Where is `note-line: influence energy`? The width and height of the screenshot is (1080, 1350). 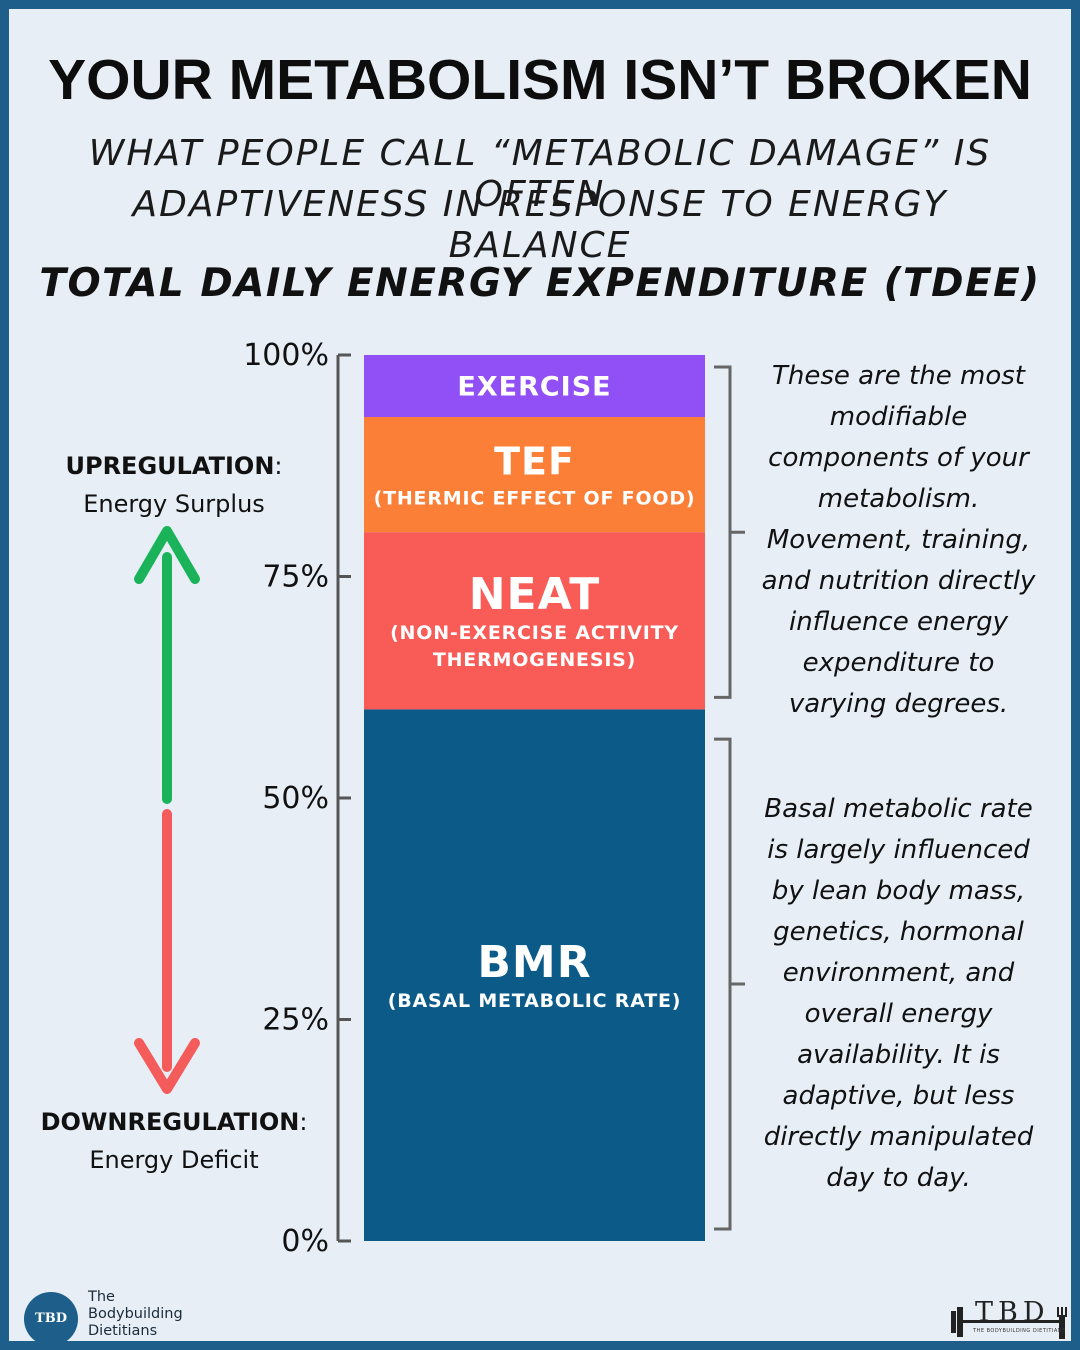 note-line: influence energy is located at coordinates (898, 622).